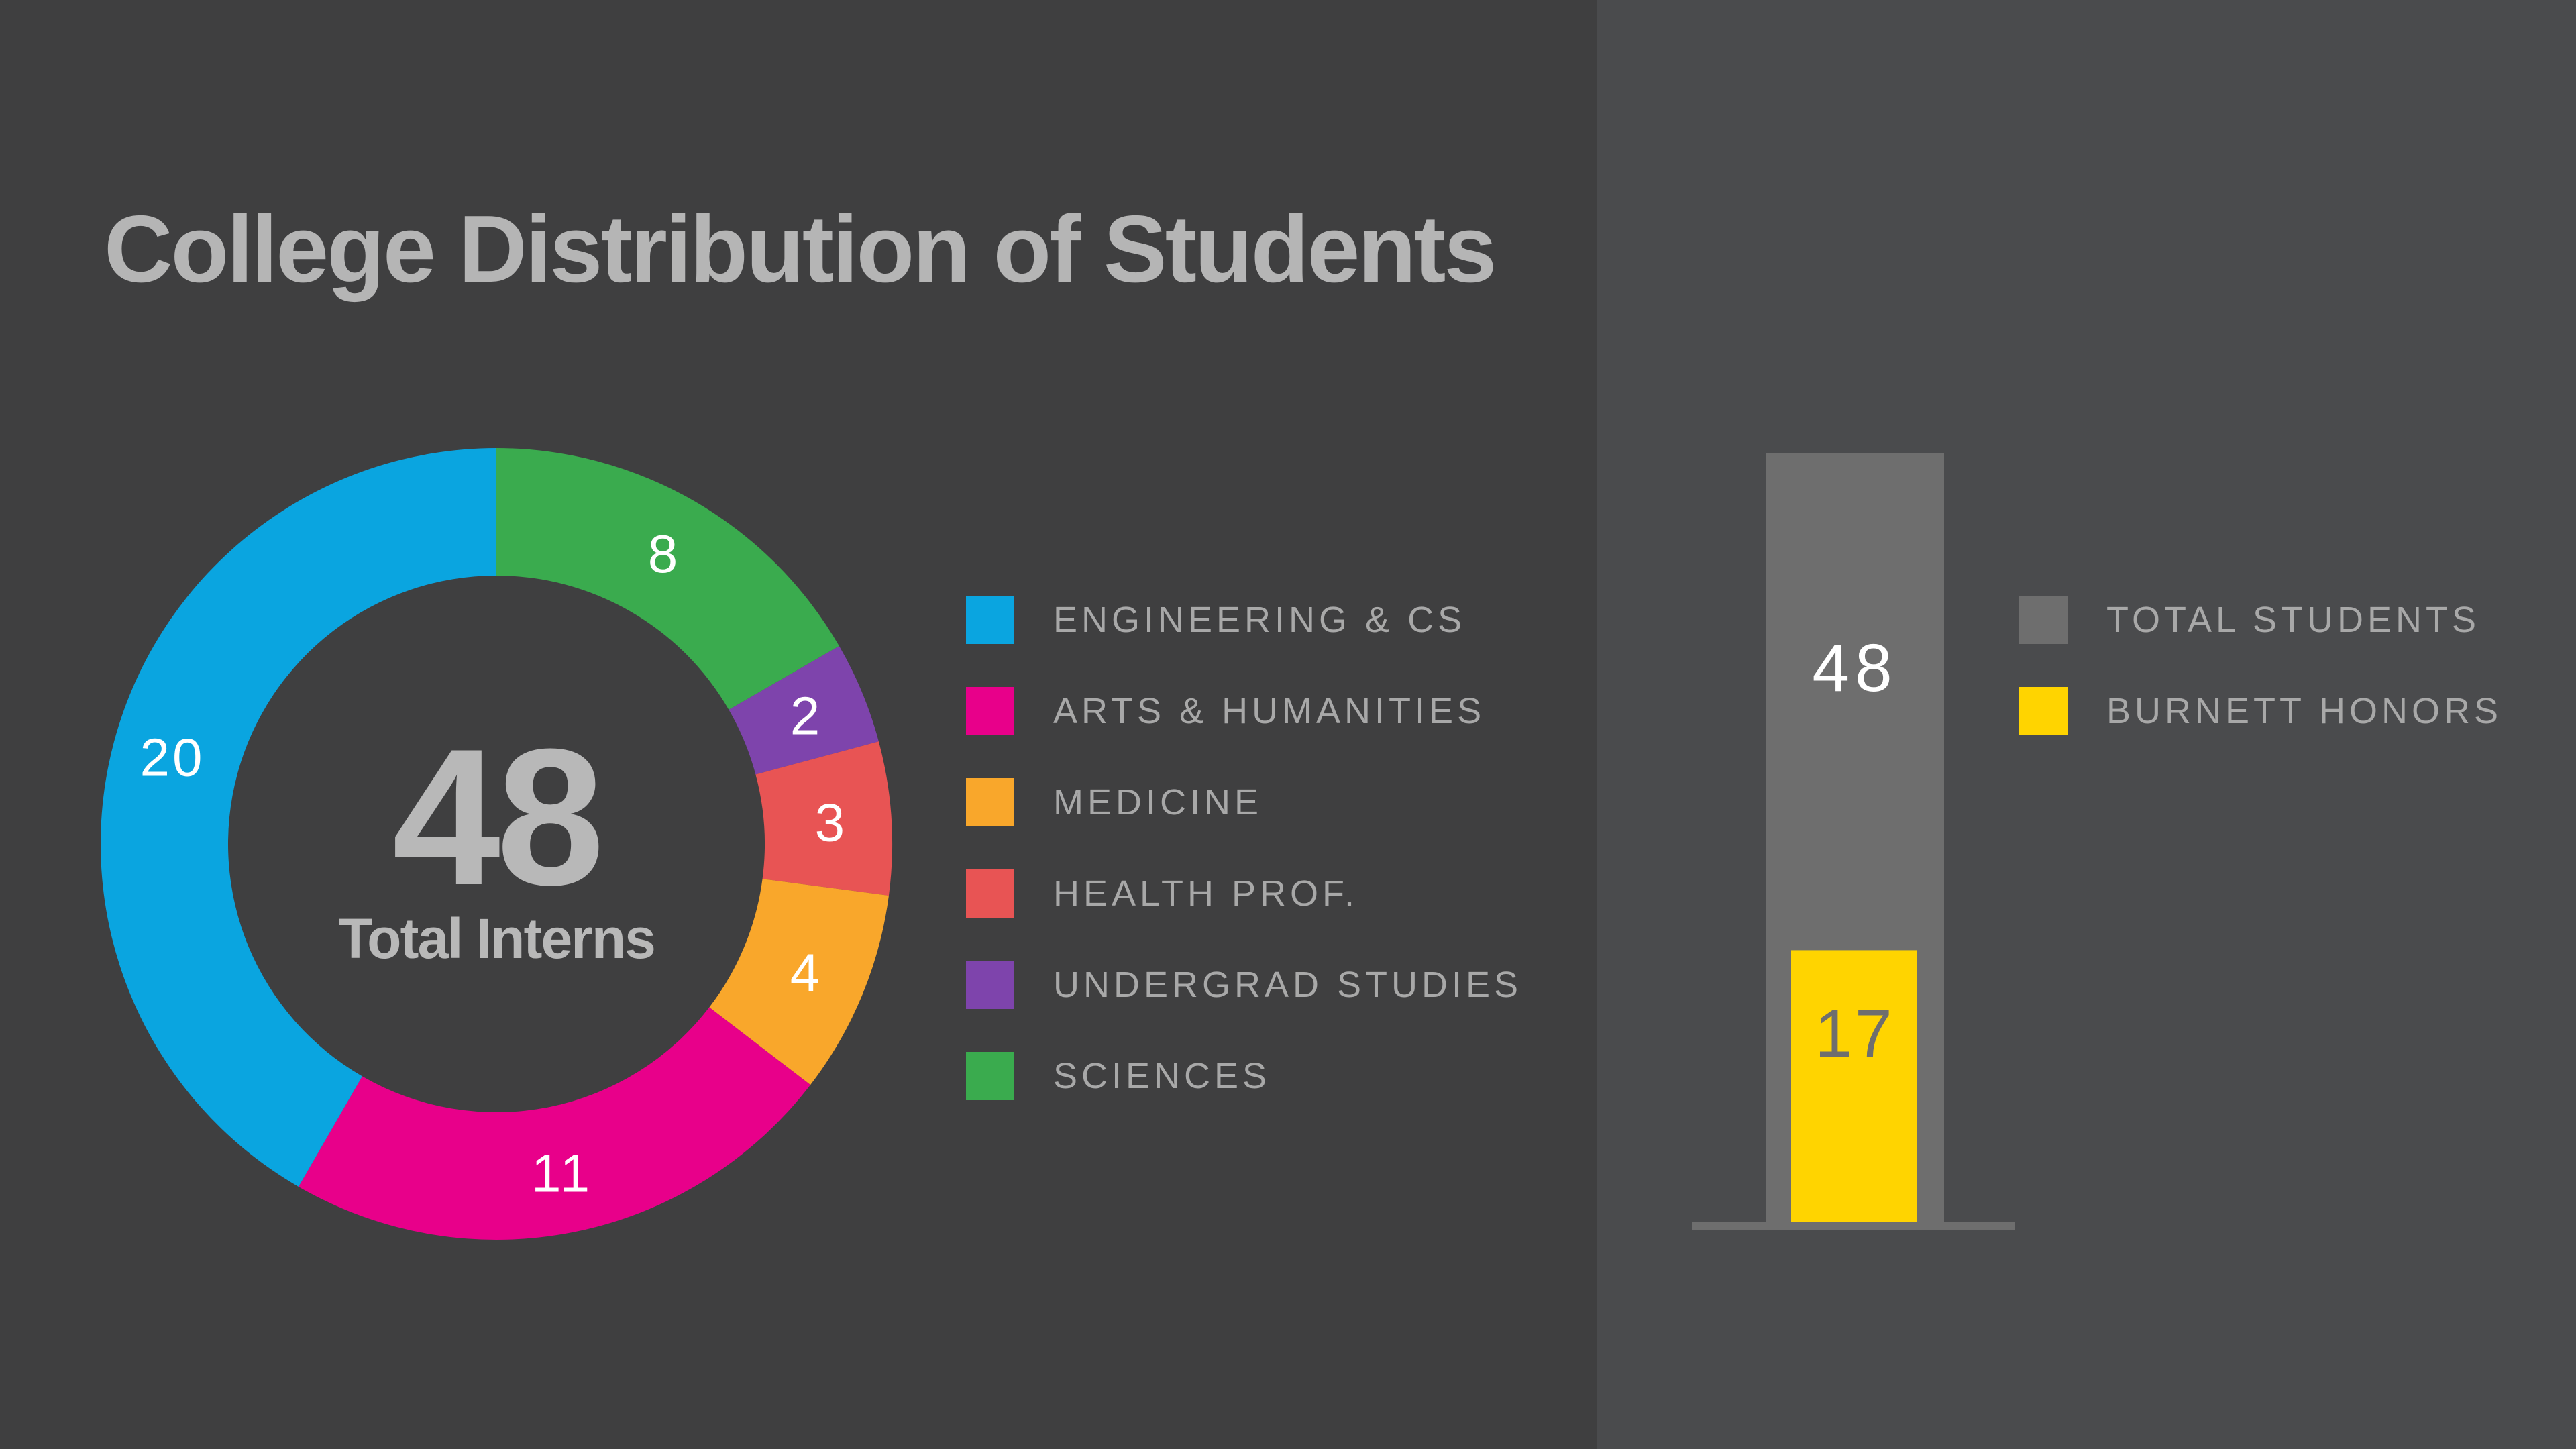 The height and width of the screenshot is (1449, 2576). What do you see at coordinates (298, 817) in the screenshot?
I see `donut-slice-engineering-and-cs` at bounding box center [298, 817].